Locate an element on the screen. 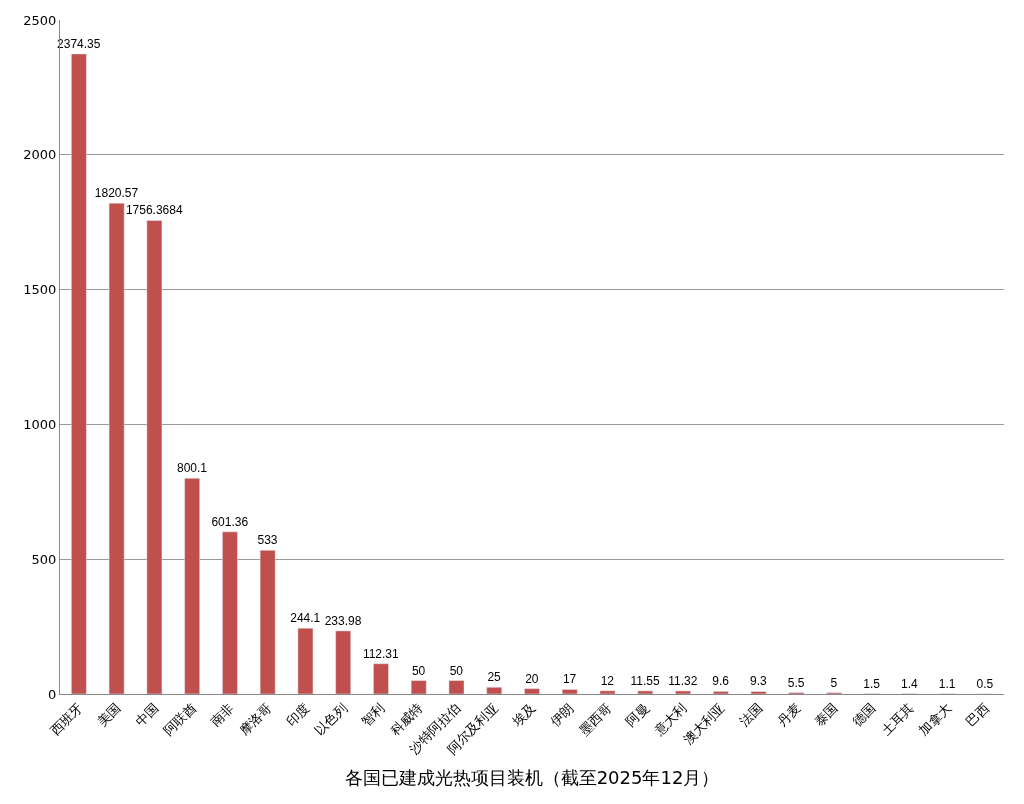 The height and width of the screenshot is (804, 1024). x-tick-label: 法国 is located at coordinates (751, 715).